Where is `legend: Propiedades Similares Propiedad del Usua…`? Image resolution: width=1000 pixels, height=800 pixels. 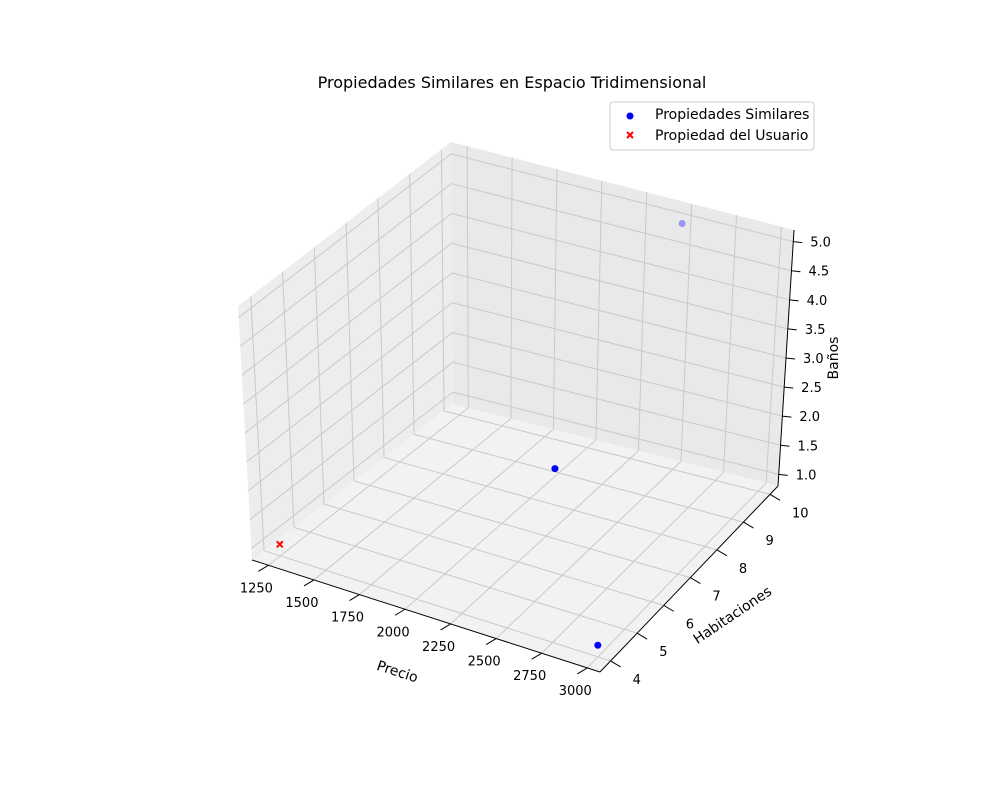 legend: Propiedades Similares Propiedad del Usua… is located at coordinates (712, 126).